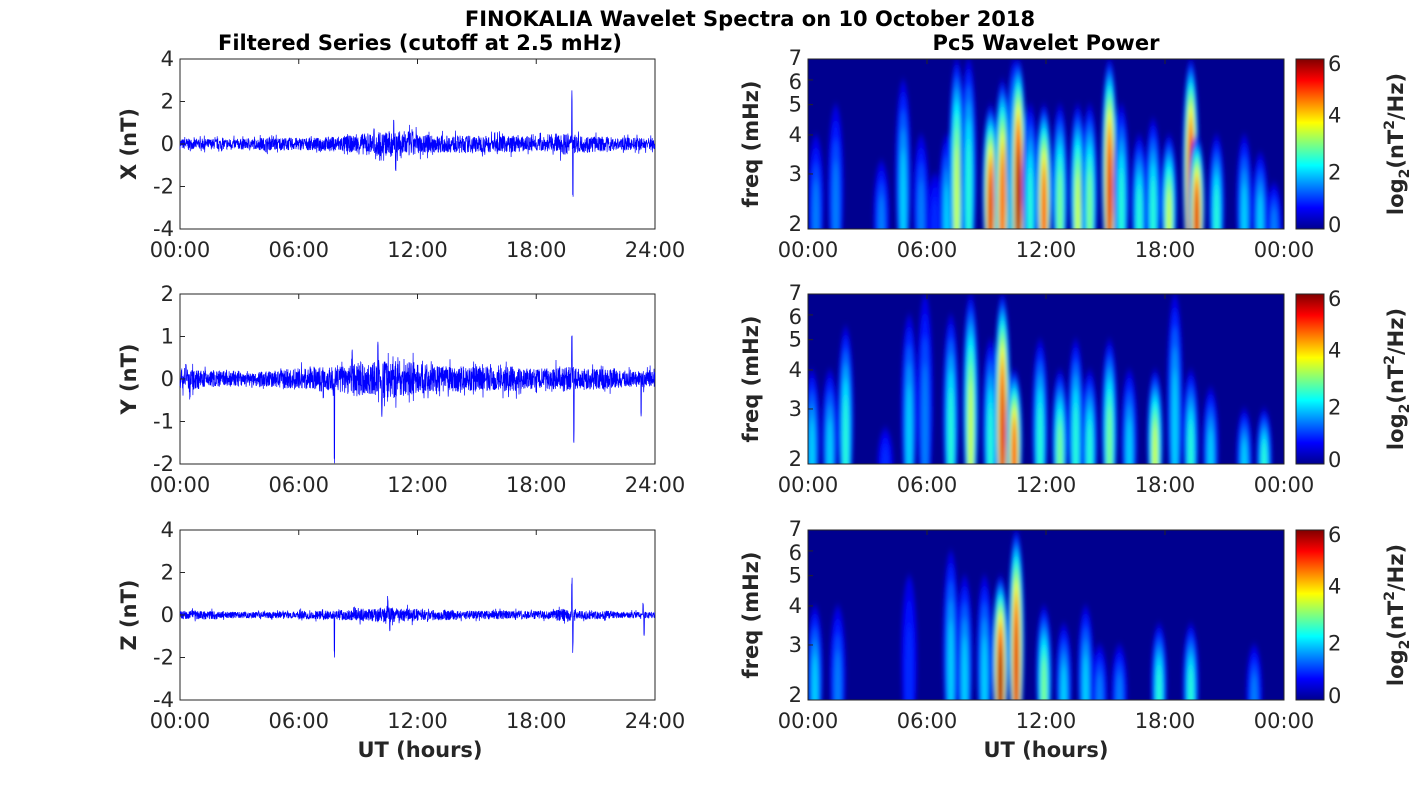 The width and height of the screenshot is (1418, 788). I want to click on colorbar-label-part: 2, so click(1405, 409).